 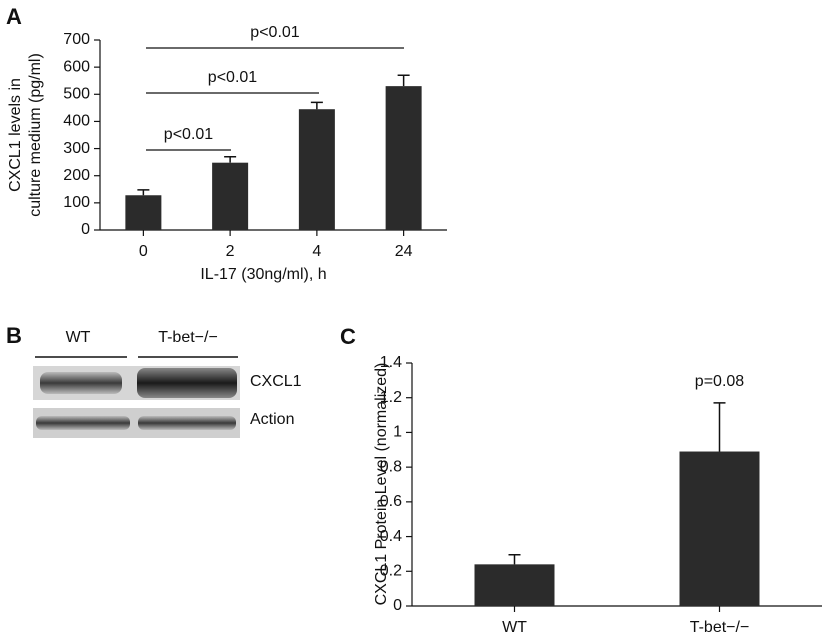 What do you see at coordinates (76, 148) in the screenshot?
I see `y-tick-label: 300` at bounding box center [76, 148].